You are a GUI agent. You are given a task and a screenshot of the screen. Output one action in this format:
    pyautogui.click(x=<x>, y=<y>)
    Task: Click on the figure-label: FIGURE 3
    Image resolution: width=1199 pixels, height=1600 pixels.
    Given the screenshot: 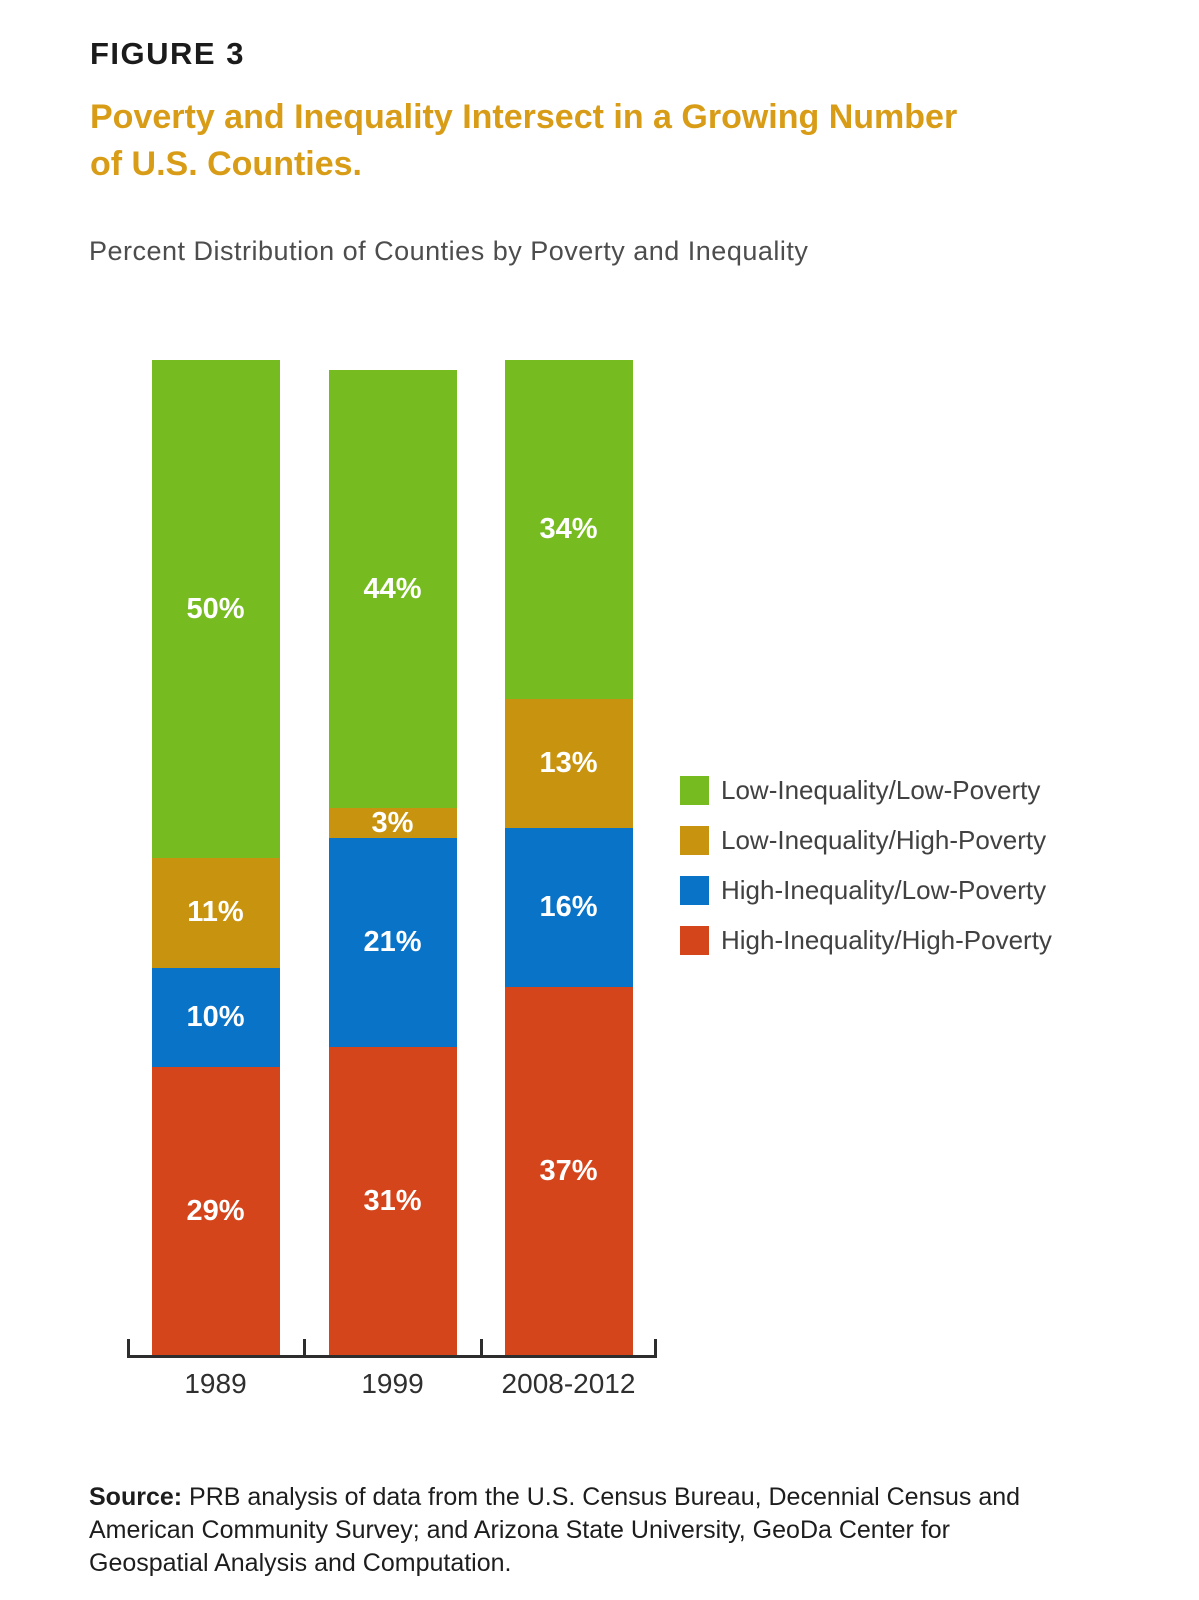 What is the action you would take?
    pyautogui.click(x=167, y=53)
    